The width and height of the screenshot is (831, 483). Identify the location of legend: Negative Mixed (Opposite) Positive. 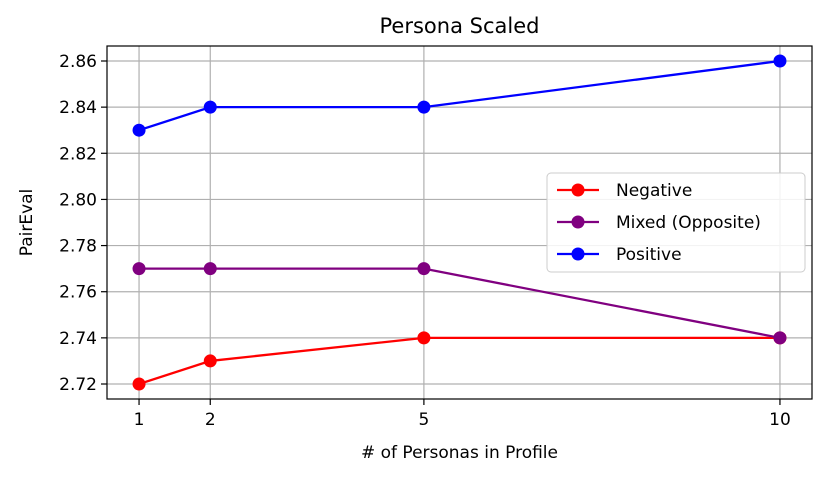
(676, 222).